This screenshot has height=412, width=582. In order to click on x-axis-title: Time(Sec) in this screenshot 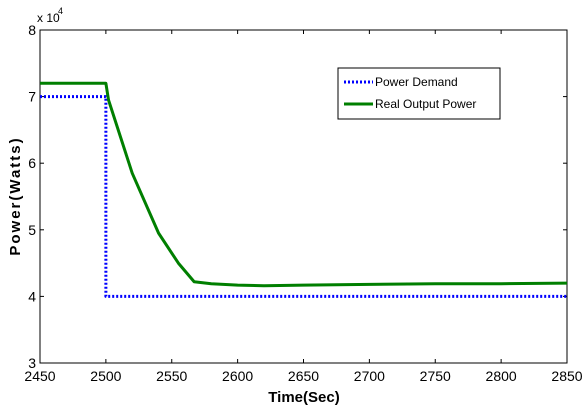, I will do `click(303, 397)`.